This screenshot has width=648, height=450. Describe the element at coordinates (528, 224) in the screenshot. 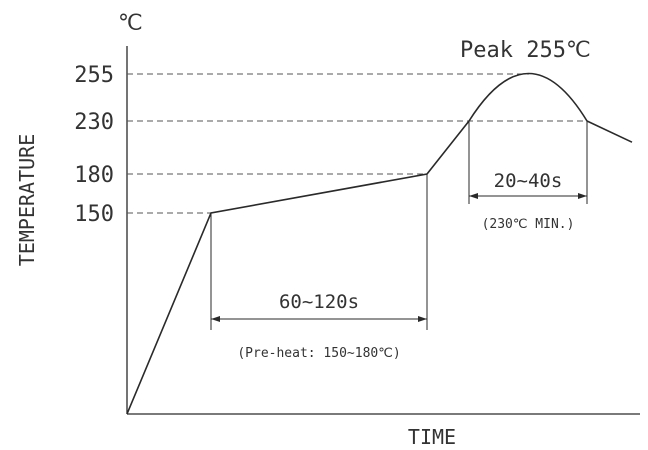

I see `reflow-note-label: (230℃ MIN.)` at that location.